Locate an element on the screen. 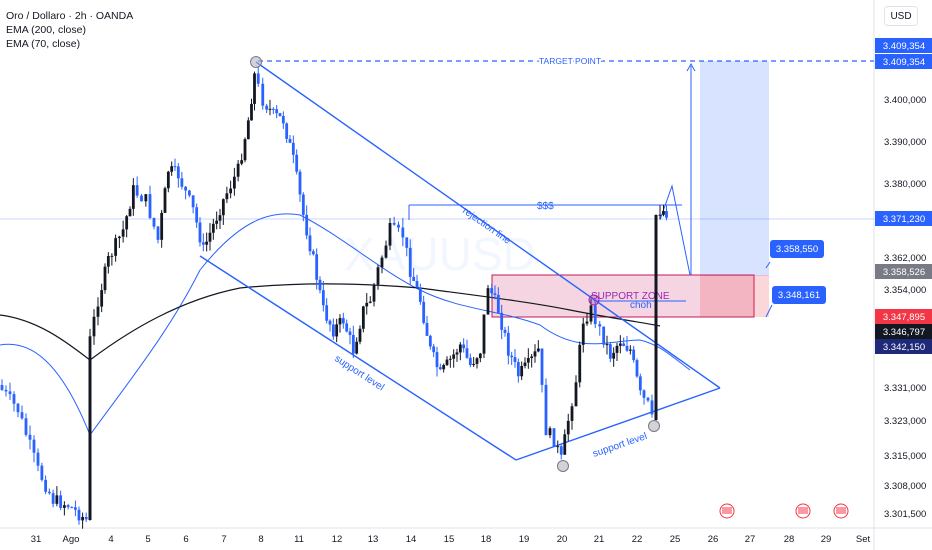 The width and height of the screenshot is (932, 550). support-zone is located at coordinates (623, 296).